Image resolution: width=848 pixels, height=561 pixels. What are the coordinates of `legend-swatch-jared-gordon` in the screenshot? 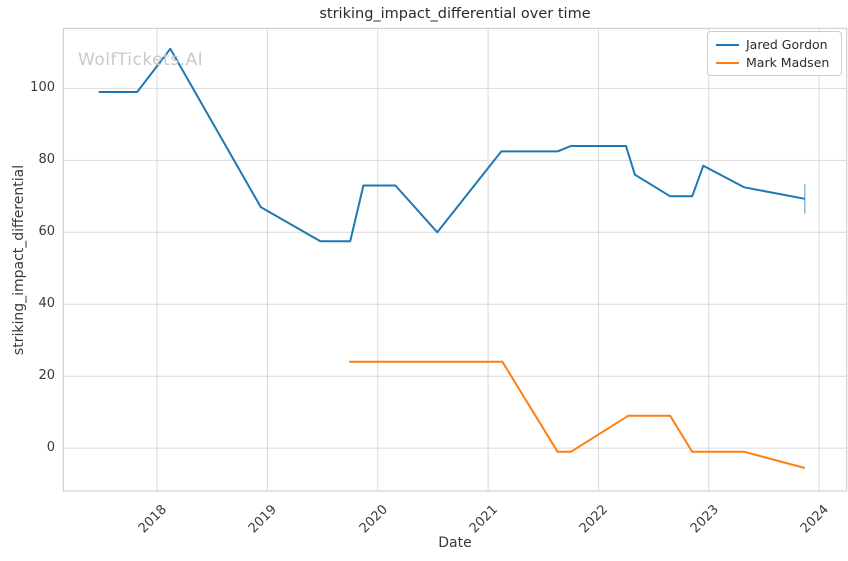 It's located at (727, 44).